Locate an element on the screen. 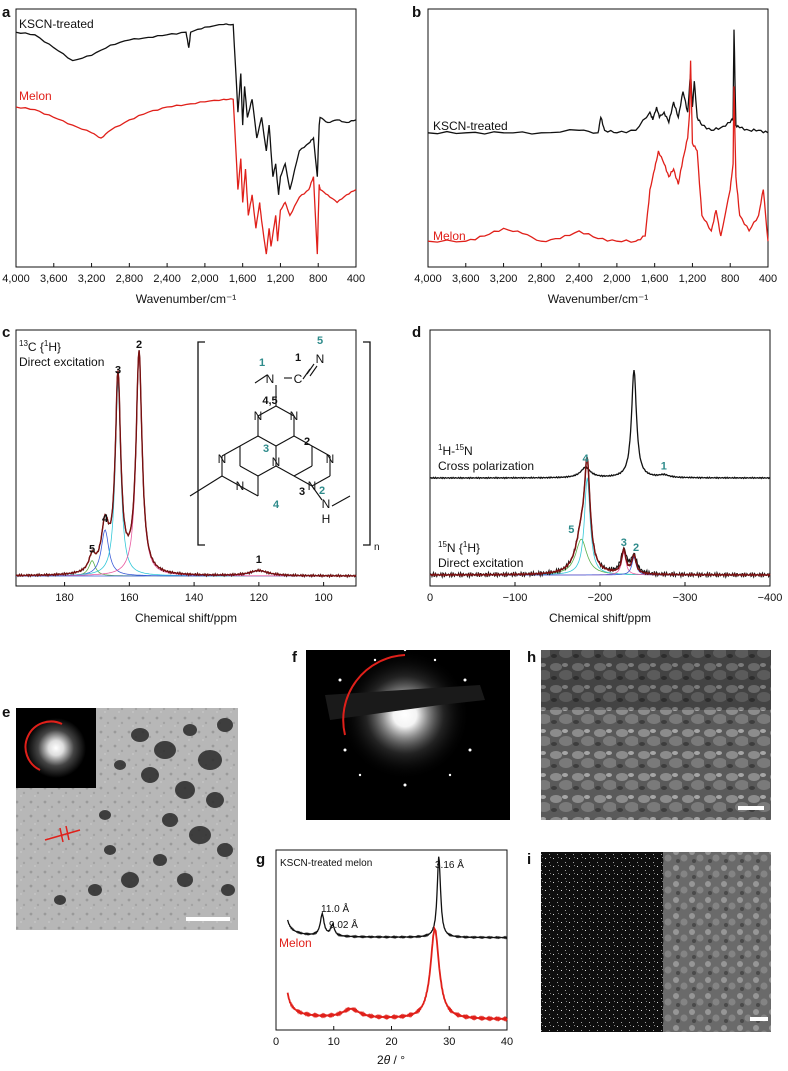 The height and width of the screenshot is (1071, 788). x-tick-label: 40 is located at coordinates (507, 1042).